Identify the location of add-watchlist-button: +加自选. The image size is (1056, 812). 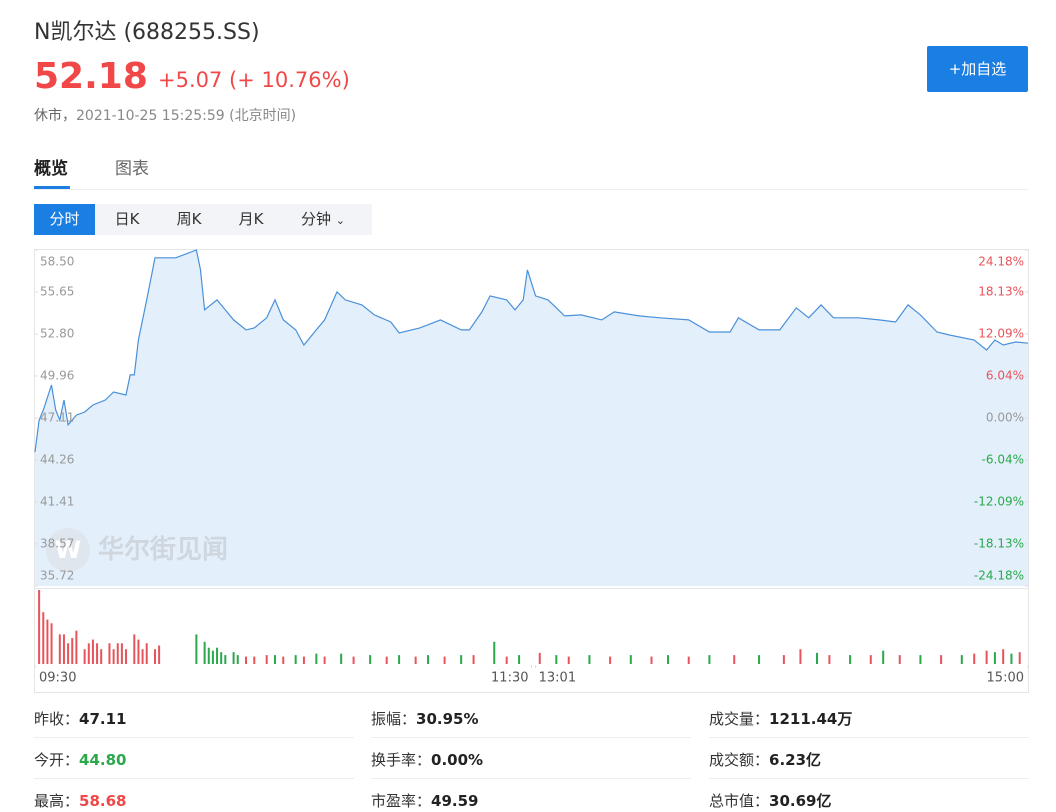
(977, 69).